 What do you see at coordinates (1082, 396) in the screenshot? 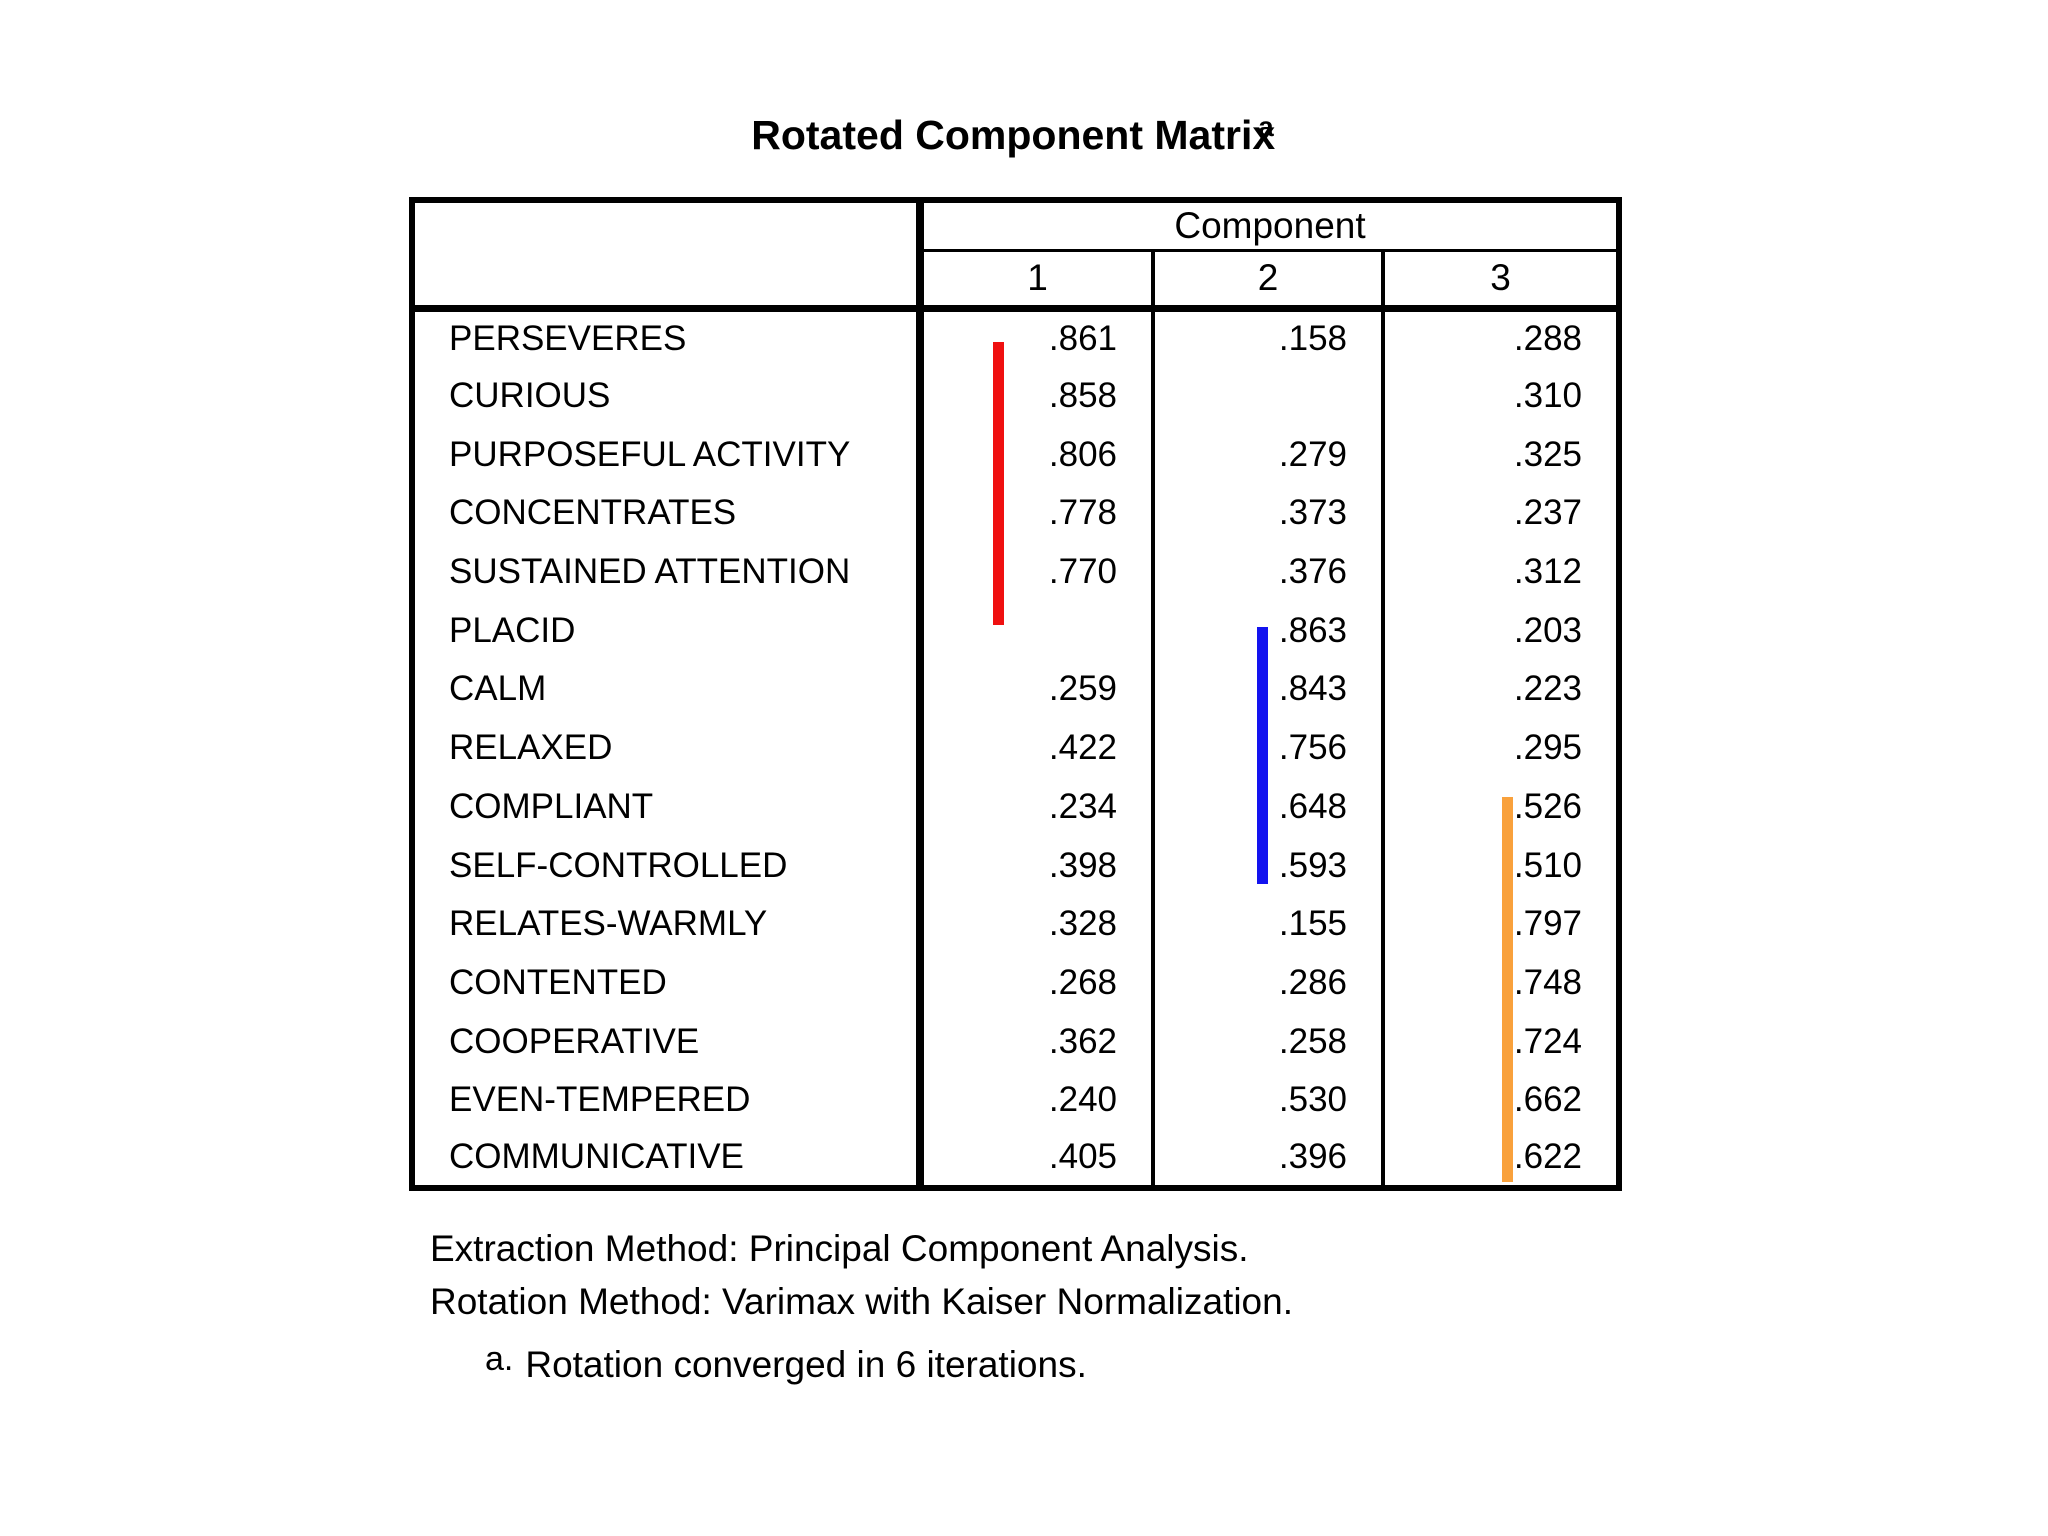
I see `loading-value: .858` at bounding box center [1082, 396].